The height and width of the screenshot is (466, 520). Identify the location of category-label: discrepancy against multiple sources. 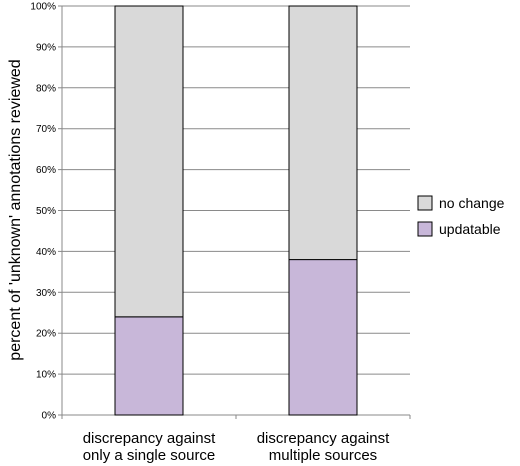
(323, 447).